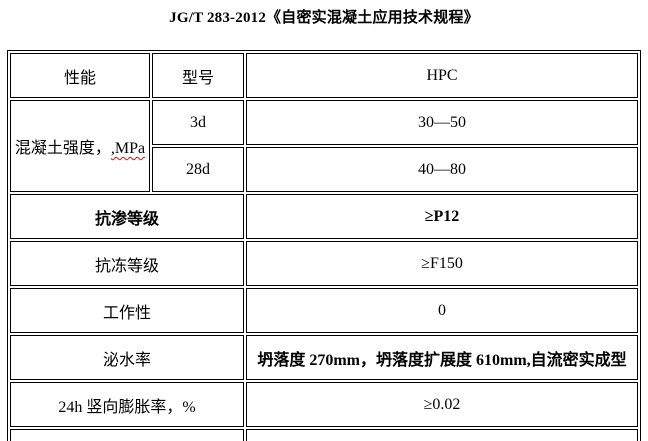  What do you see at coordinates (198, 122) in the screenshot?
I see `strength-age-cell: 3d` at bounding box center [198, 122].